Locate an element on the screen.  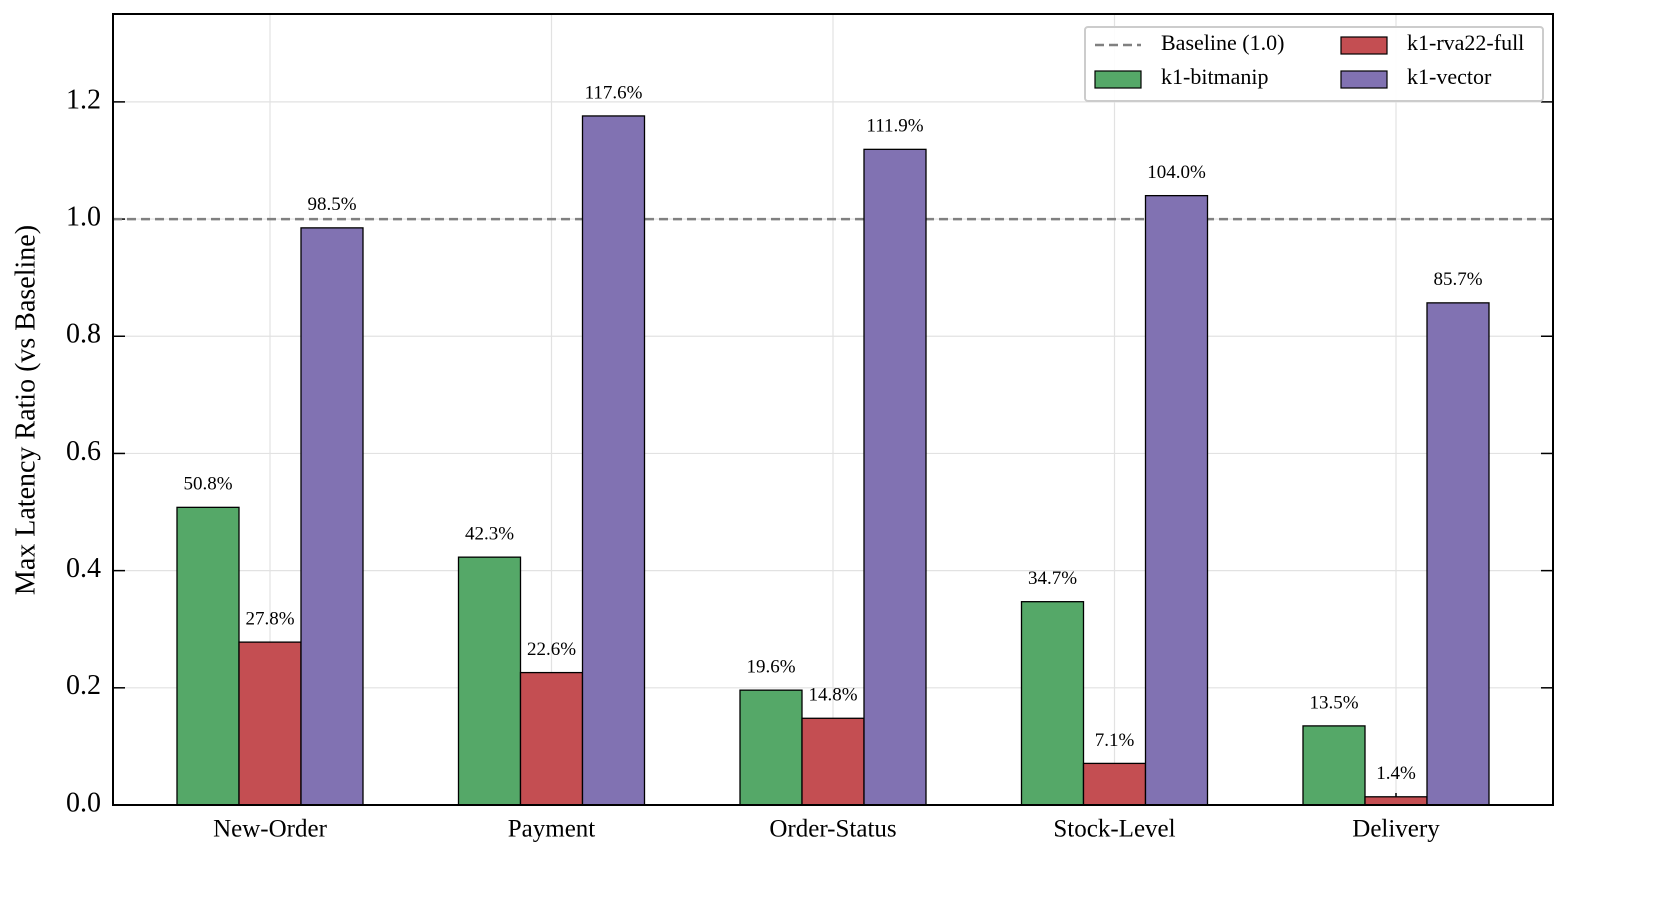
y-tick-label: 0.8 is located at coordinates (83, 334).